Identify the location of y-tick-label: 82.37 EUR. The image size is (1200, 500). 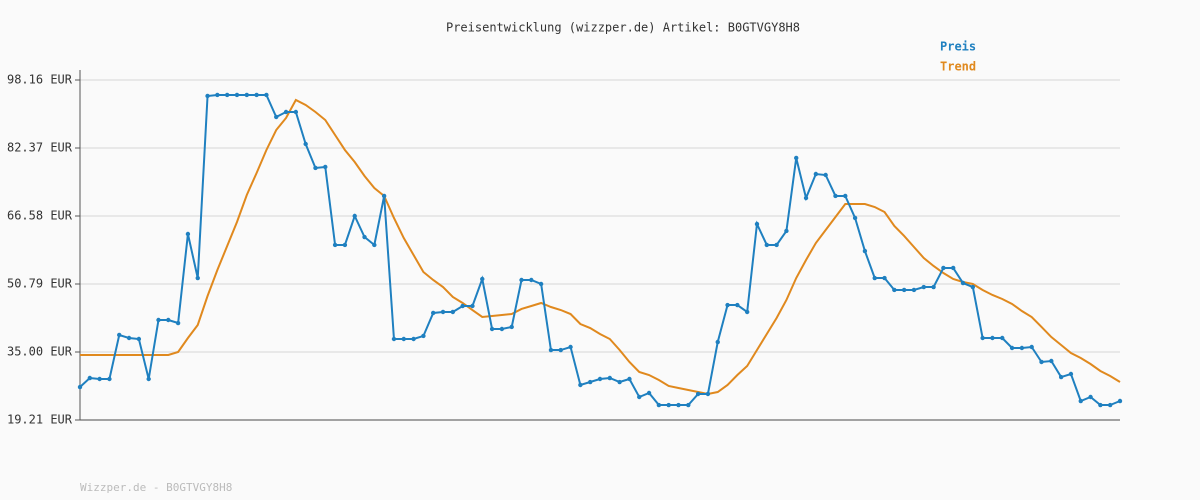
(40, 148).